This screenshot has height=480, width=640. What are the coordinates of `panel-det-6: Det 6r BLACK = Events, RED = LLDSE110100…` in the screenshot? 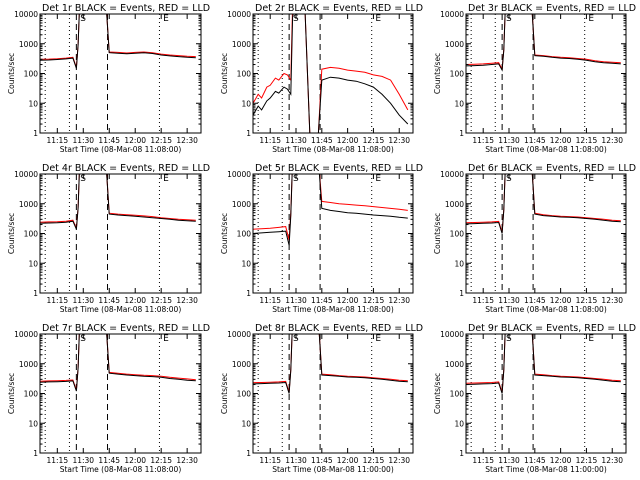 It's located at (534, 238).